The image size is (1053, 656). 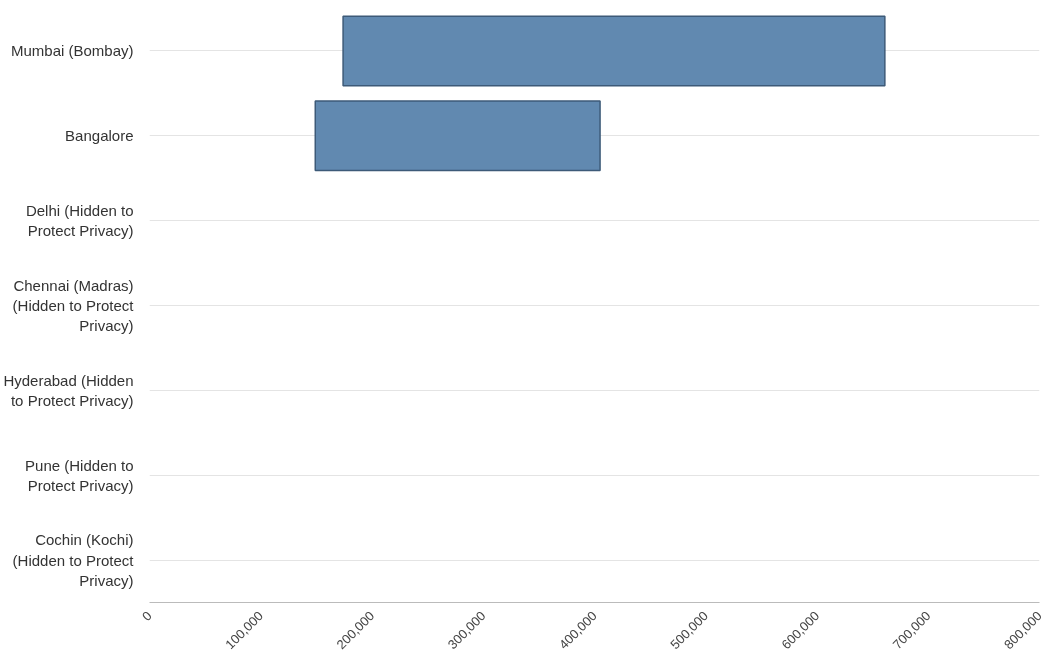 I want to click on y-tick-label: Hyderabad (Hidden to Protect Privacy), so click(x=68, y=390).